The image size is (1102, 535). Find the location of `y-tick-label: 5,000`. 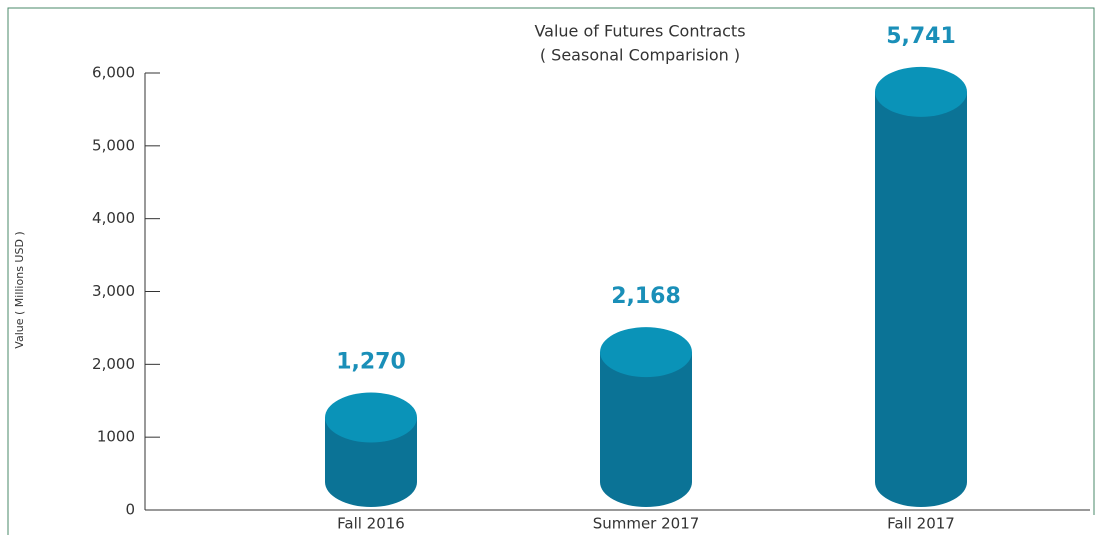

y-tick-label: 5,000 is located at coordinates (113, 145).